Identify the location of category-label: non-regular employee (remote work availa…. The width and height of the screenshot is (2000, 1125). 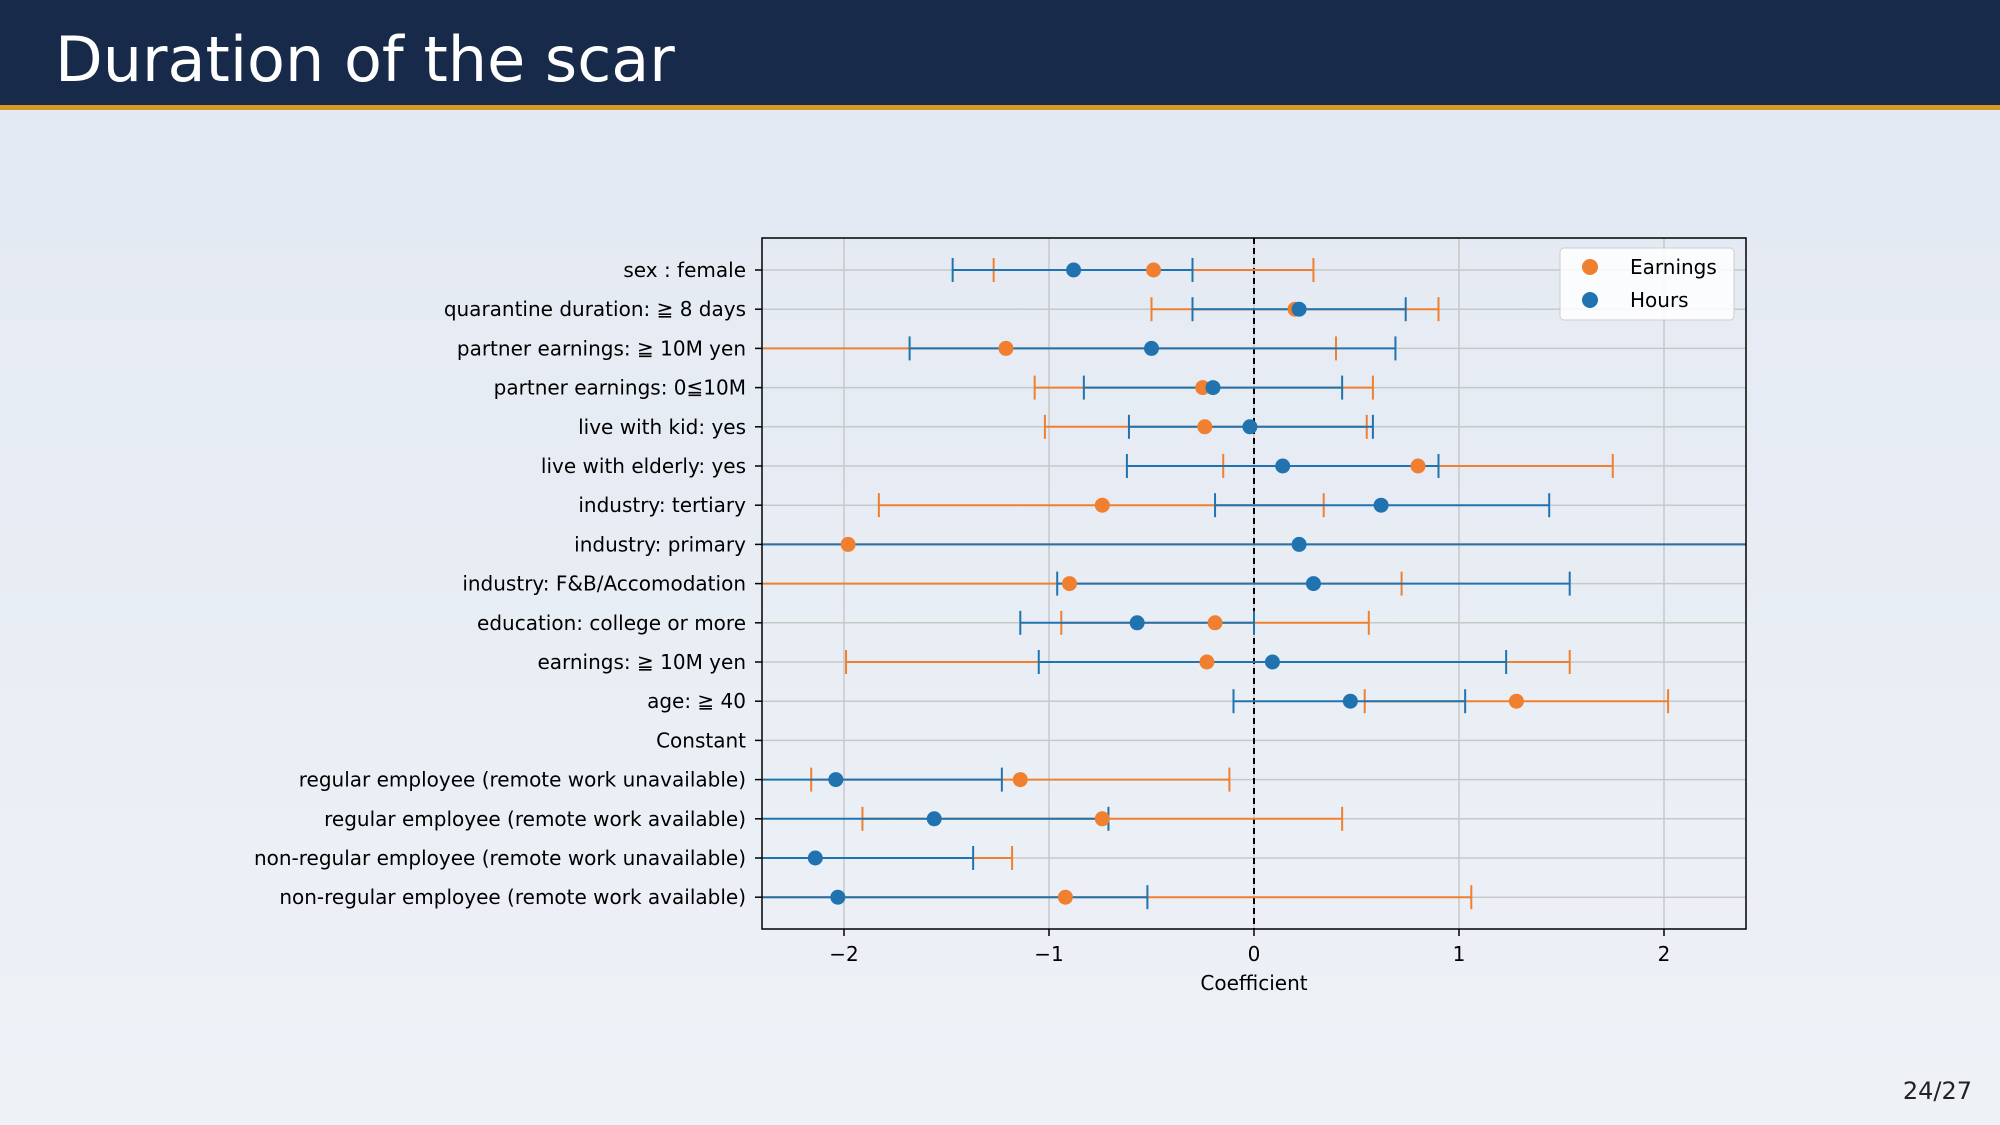
(512, 897).